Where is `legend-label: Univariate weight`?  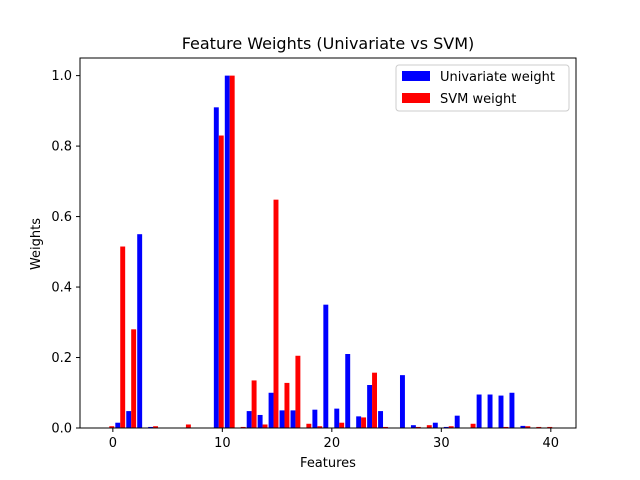
legend-label: Univariate weight is located at coordinates (497, 77).